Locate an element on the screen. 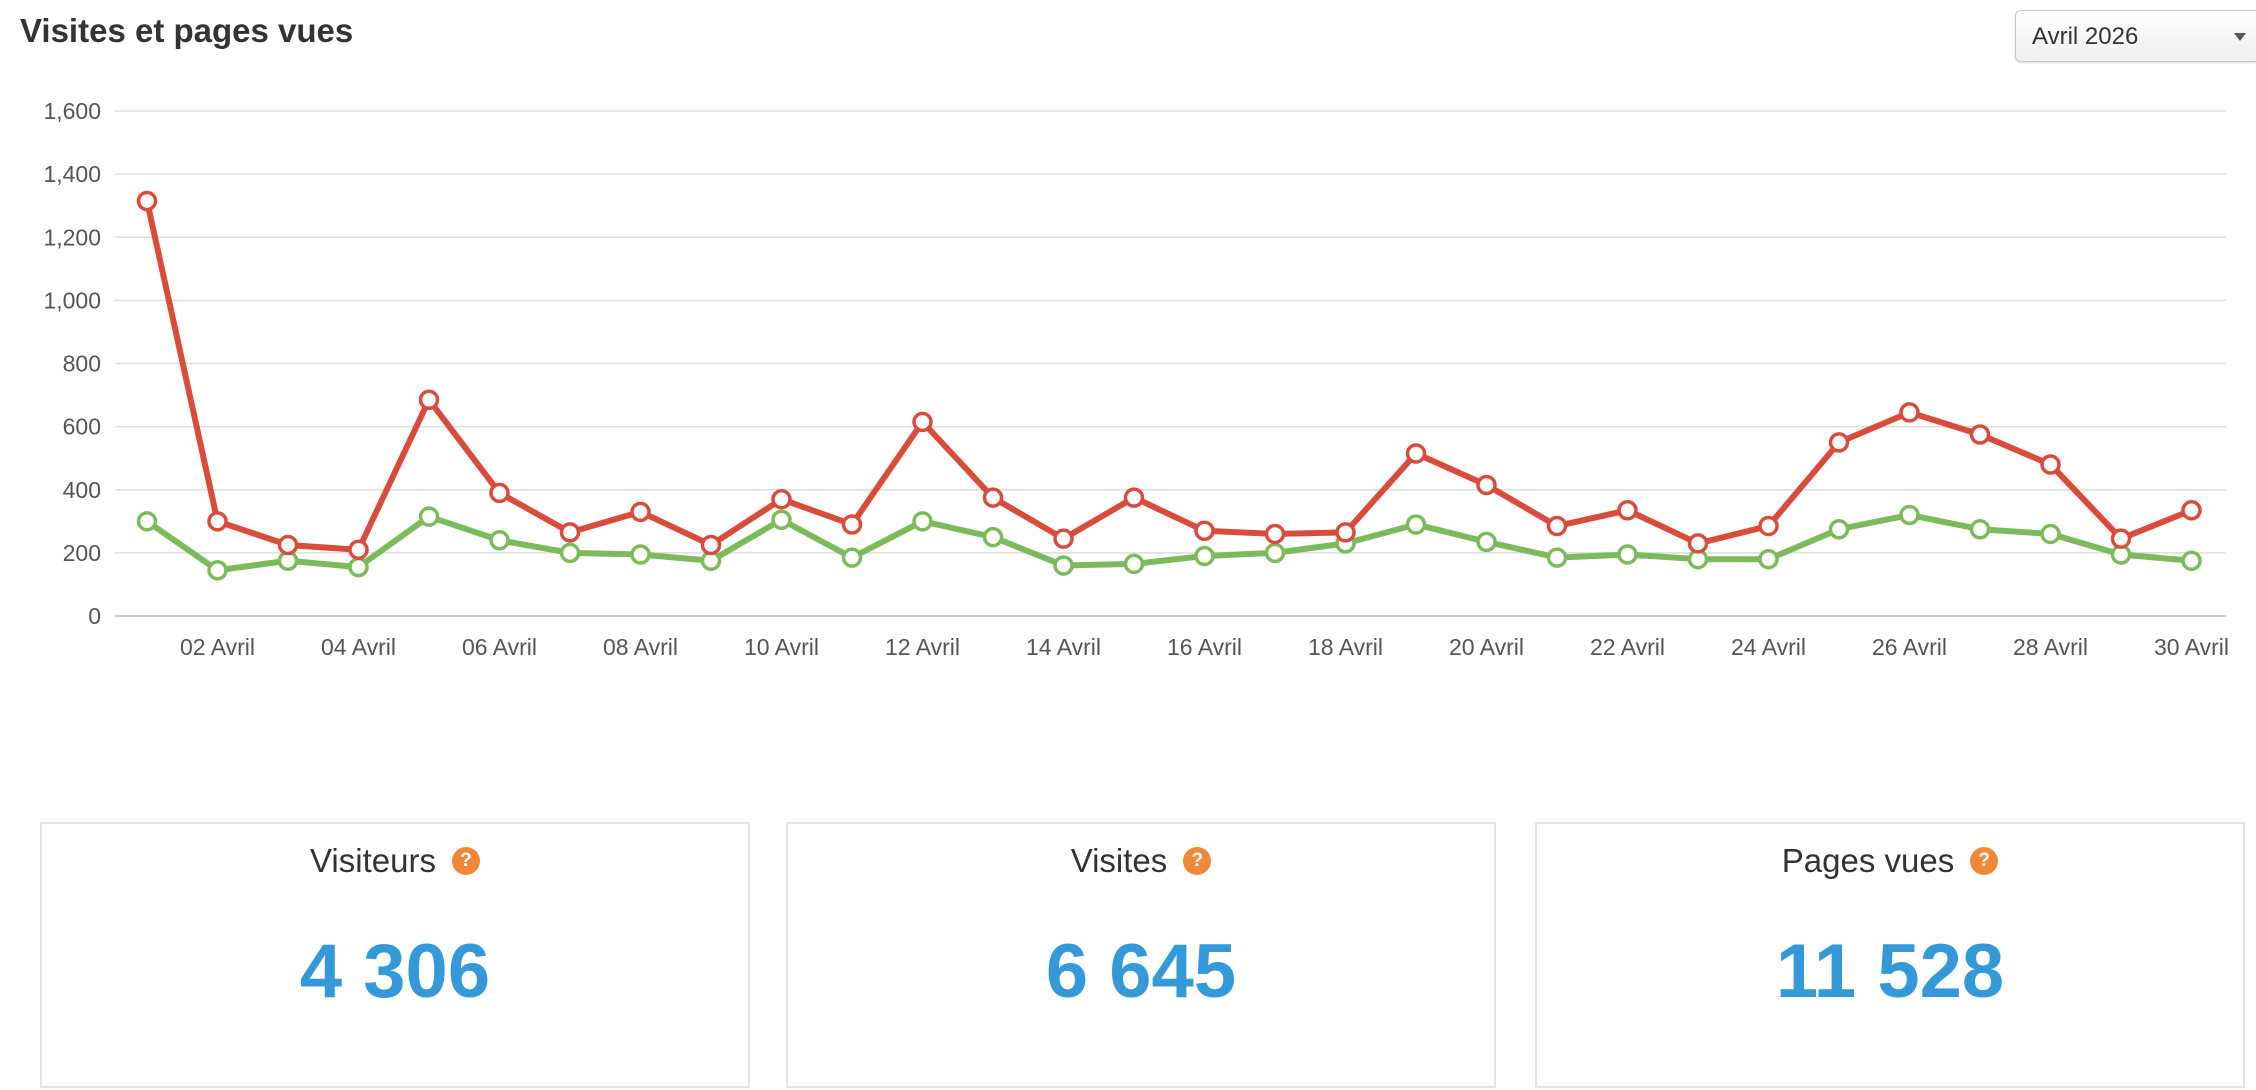  month-select: Avril 2026 is located at coordinates (2135, 36).